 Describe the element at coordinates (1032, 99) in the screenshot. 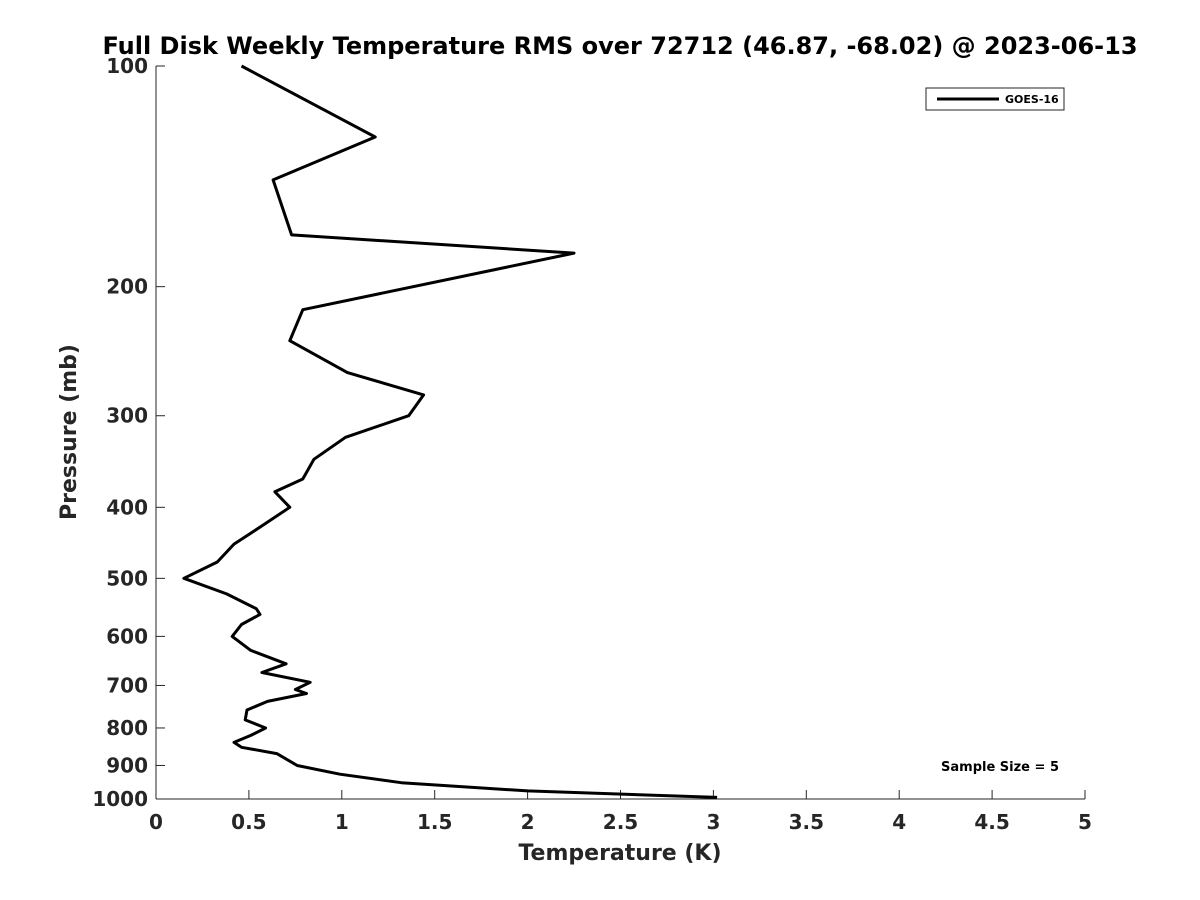

I see `legend-entry-goes-16: GOES-16` at that location.